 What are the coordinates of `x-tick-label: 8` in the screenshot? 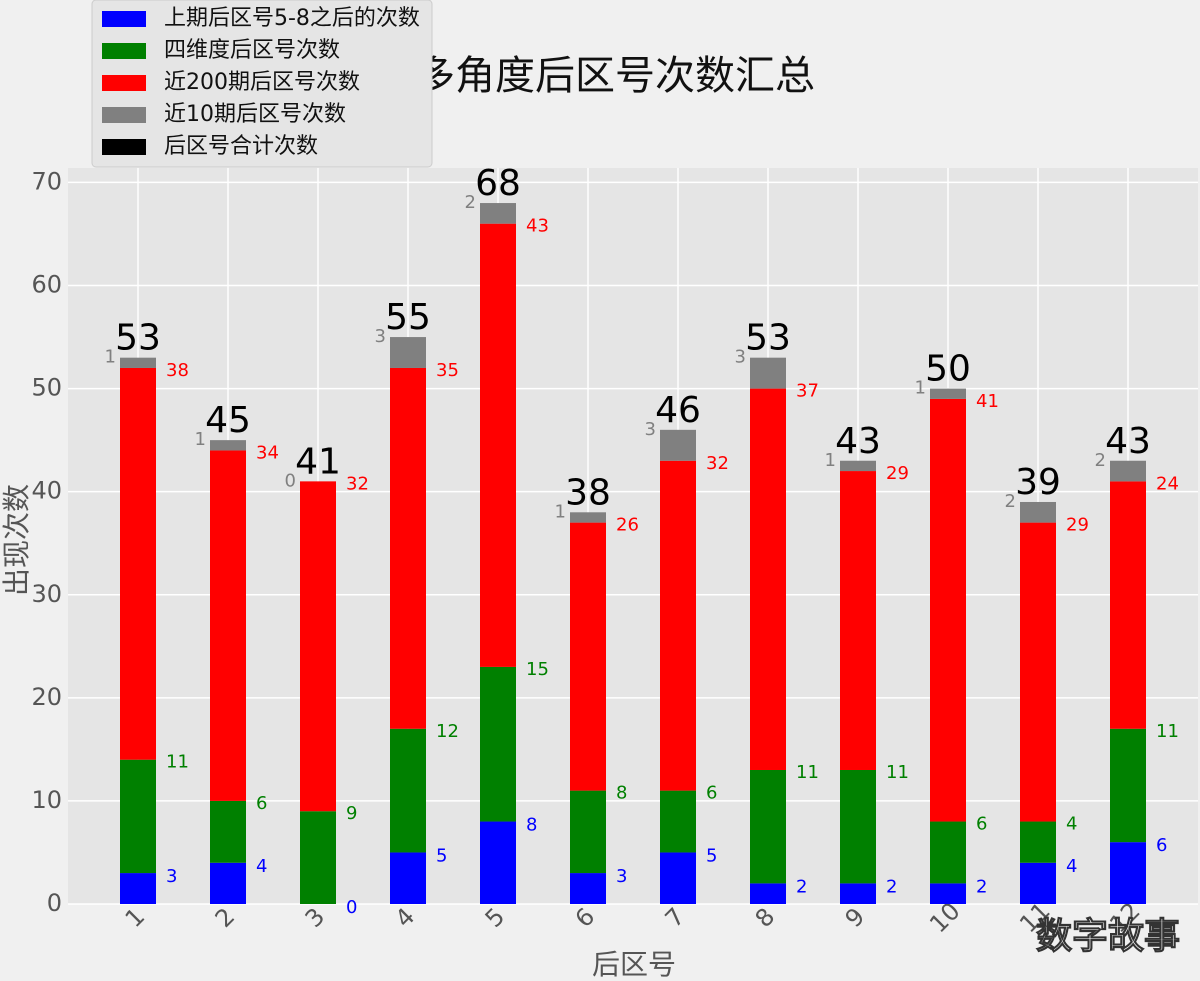 It's located at (765, 917).